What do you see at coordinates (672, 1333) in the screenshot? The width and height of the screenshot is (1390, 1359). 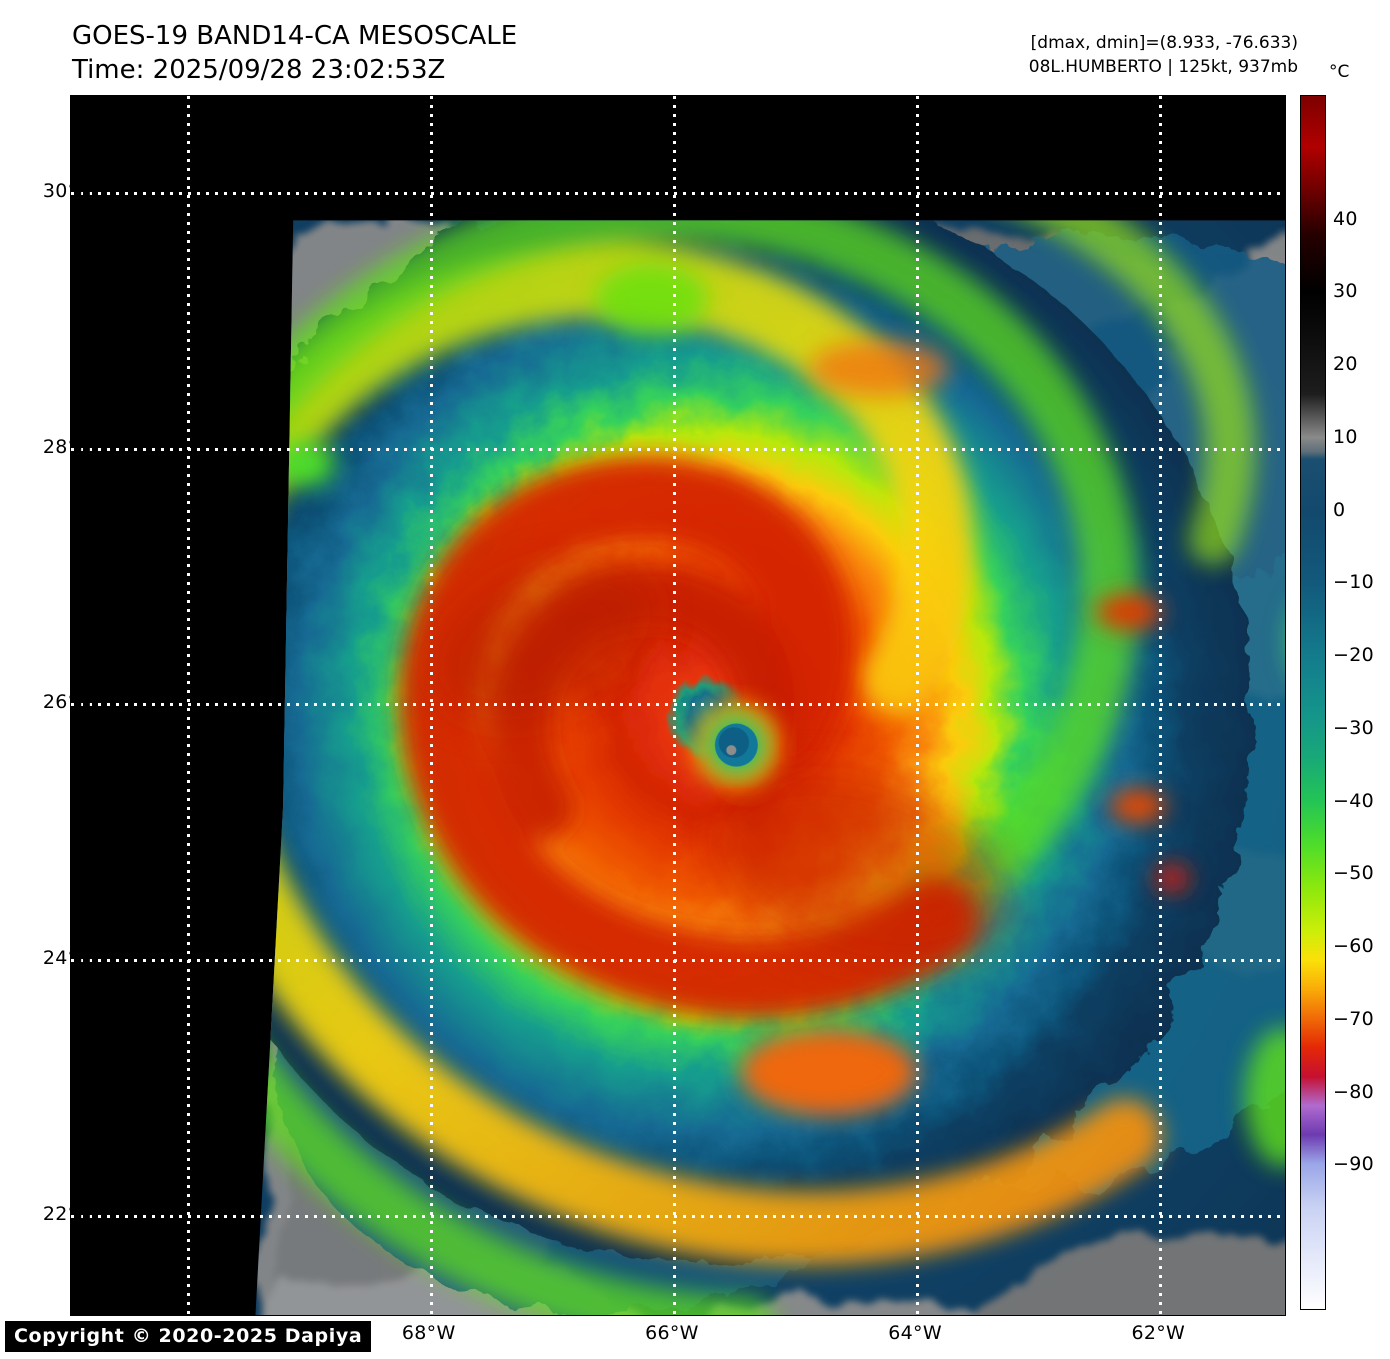 I see `longitude-tick-label: 66°W` at bounding box center [672, 1333].